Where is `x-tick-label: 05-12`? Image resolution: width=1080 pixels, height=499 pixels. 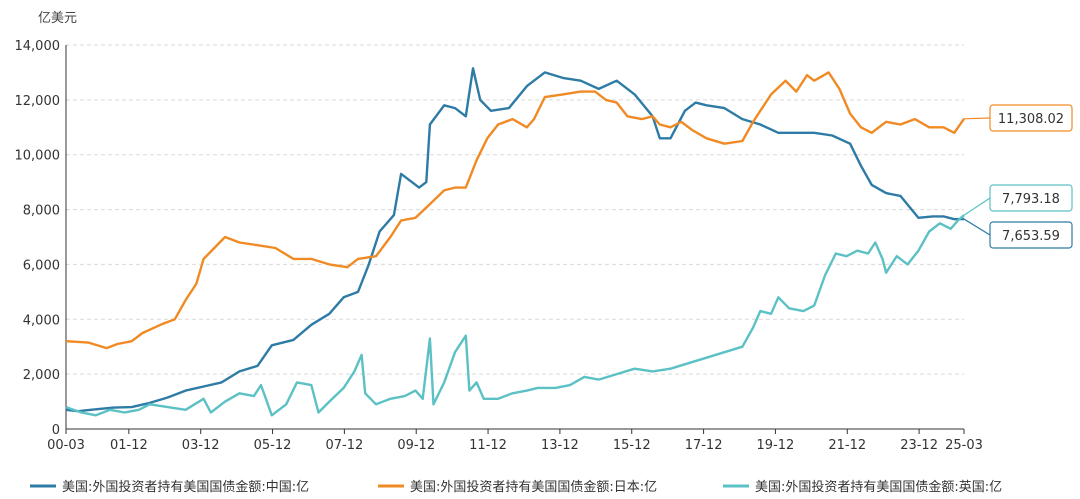 x-tick-label: 05-12 is located at coordinates (273, 445).